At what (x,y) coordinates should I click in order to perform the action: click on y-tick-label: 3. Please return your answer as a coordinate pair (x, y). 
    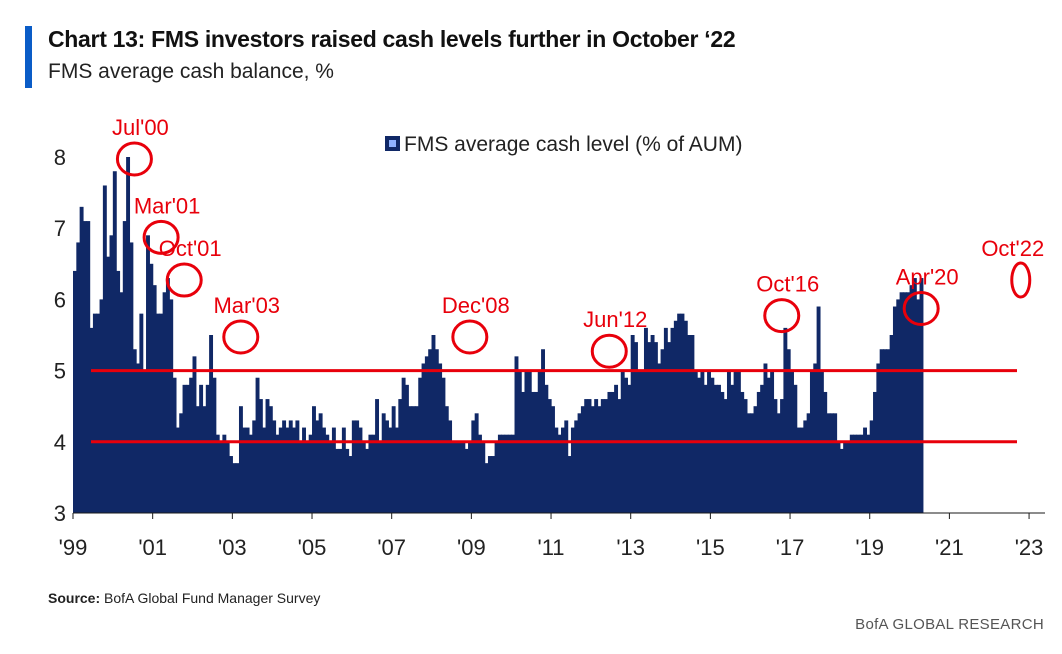
    Looking at the image, I should click on (60, 513).